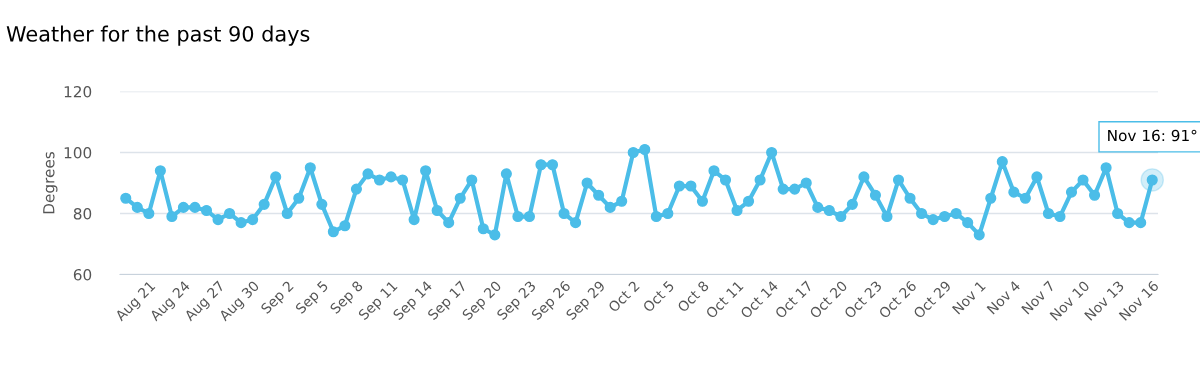 This screenshot has height=366, width=1200. What do you see at coordinates (278, 298) in the screenshot?
I see `x-tick-label: Sep 2` at bounding box center [278, 298].